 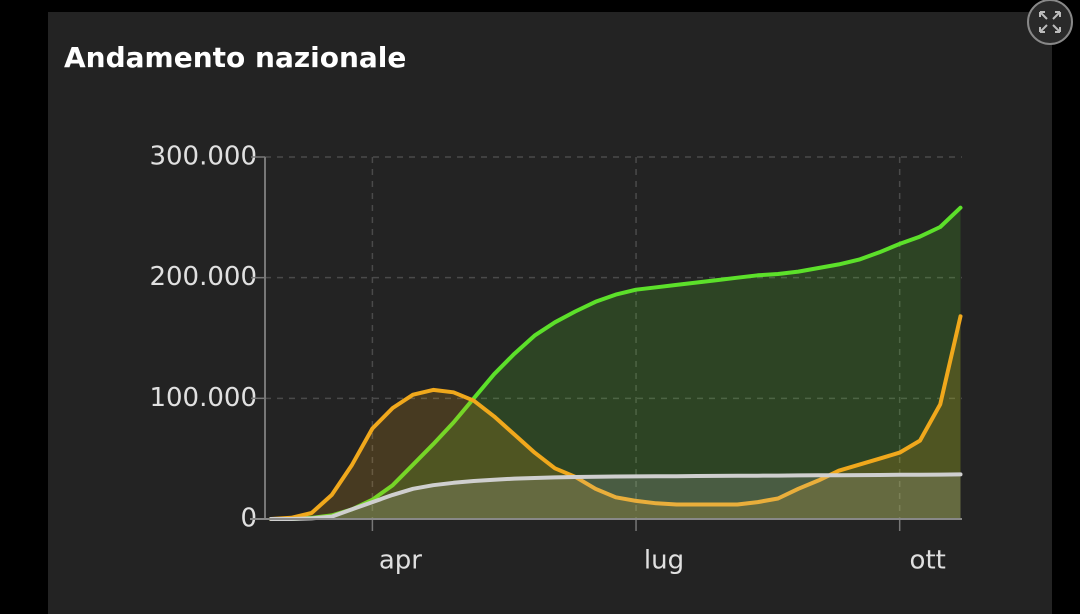 I want to click on chart-title: Andamento nazionale, so click(x=235, y=57).